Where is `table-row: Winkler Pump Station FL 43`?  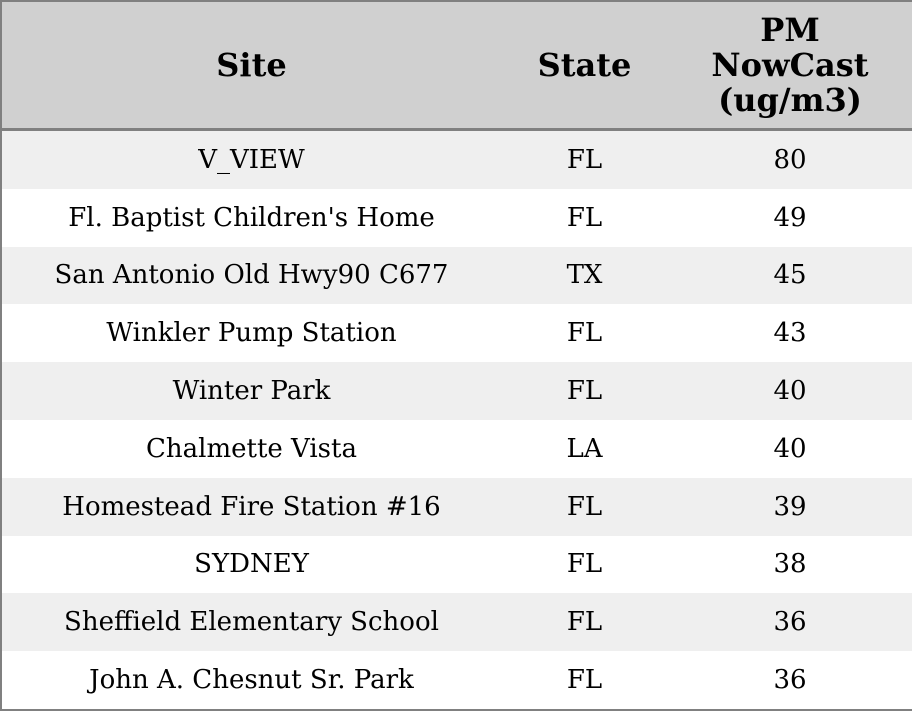
table-row: Winkler Pump Station FL 43 is located at coordinates (456, 333).